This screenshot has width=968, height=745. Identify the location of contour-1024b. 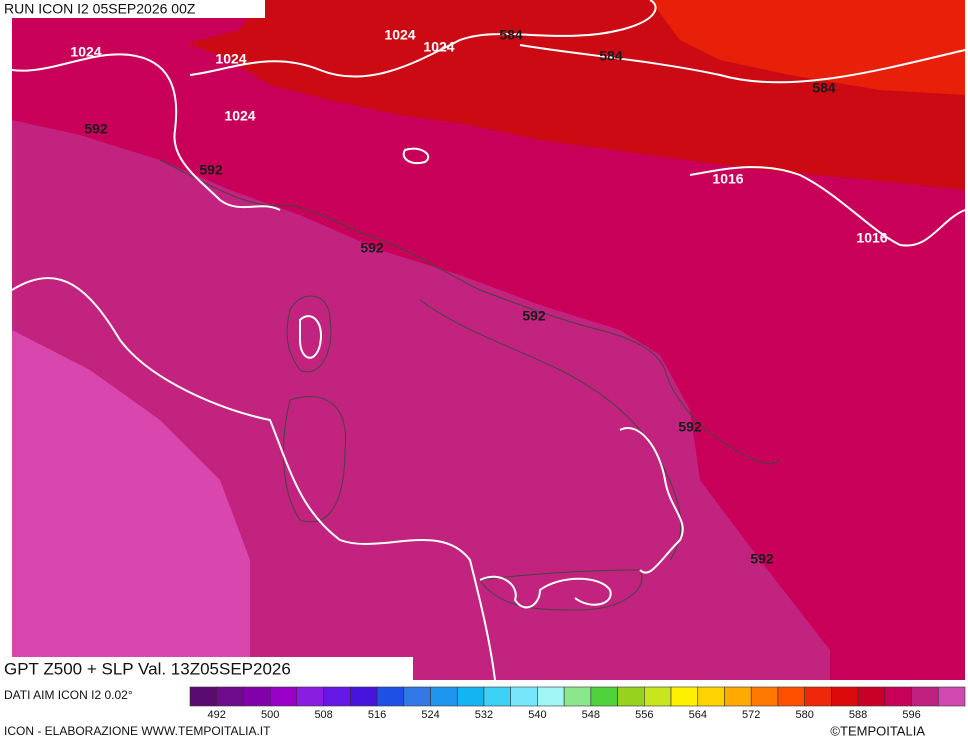
(423, 39).